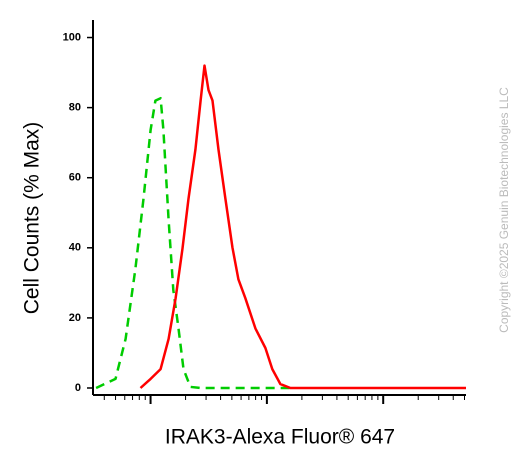 Image resolution: width=530 pixels, height=459 pixels. What do you see at coordinates (75, 318) in the screenshot?
I see `y-tick-label: 20` at bounding box center [75, 318].